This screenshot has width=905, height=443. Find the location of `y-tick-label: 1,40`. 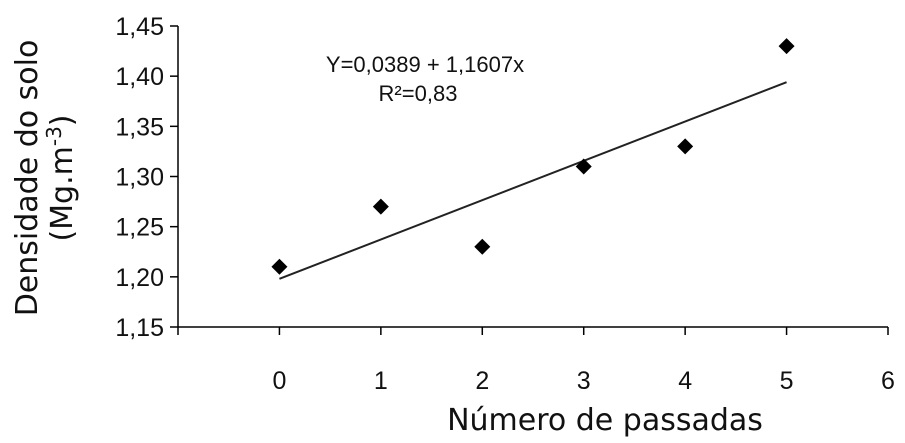

y-tick-label: 1,40 is located at coordinates (139, 77).